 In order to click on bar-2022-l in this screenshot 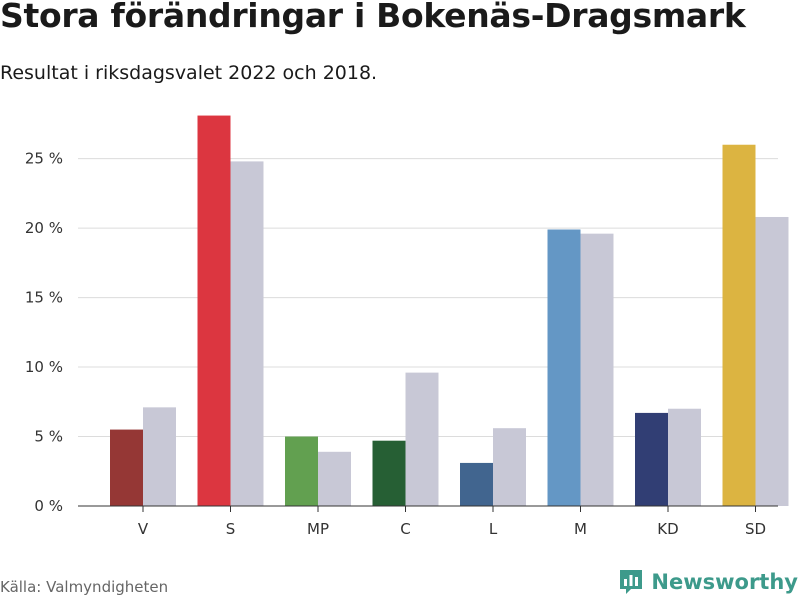, I will do `click(476, 484)`.